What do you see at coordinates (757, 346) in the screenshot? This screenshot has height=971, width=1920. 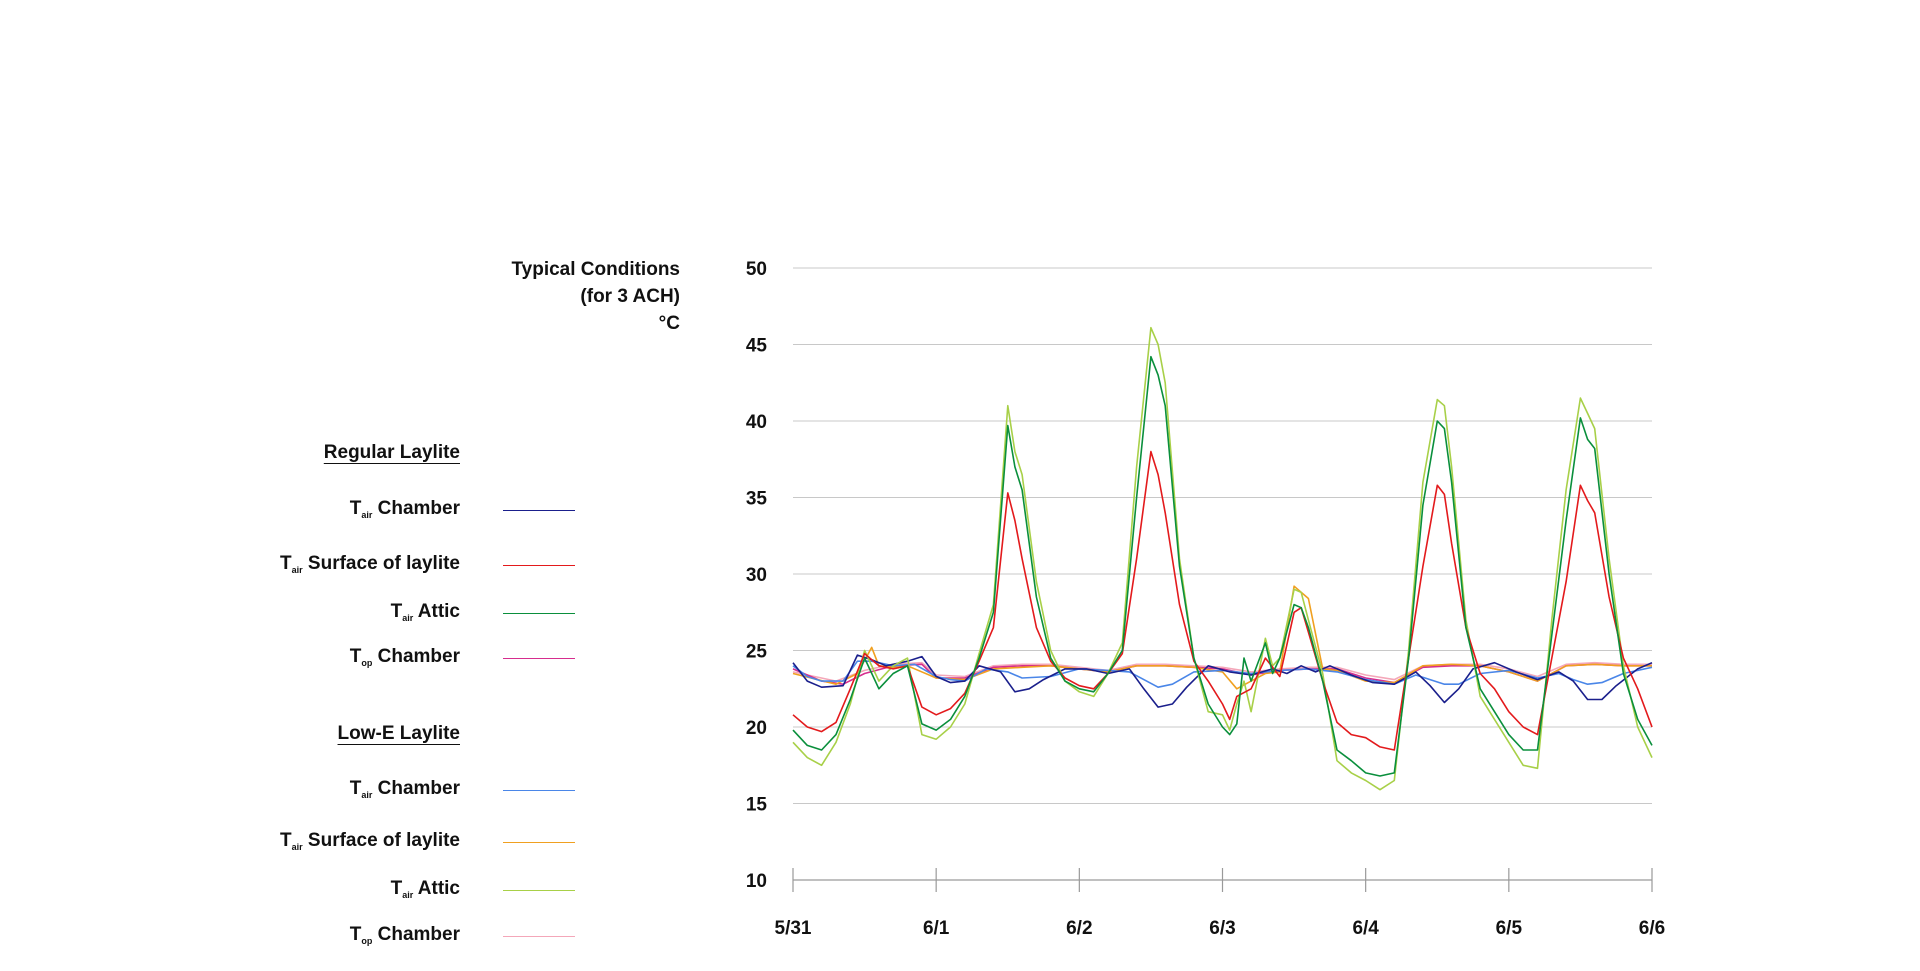 I see `y-tick-label: 45` at bounding box center [757, 346].